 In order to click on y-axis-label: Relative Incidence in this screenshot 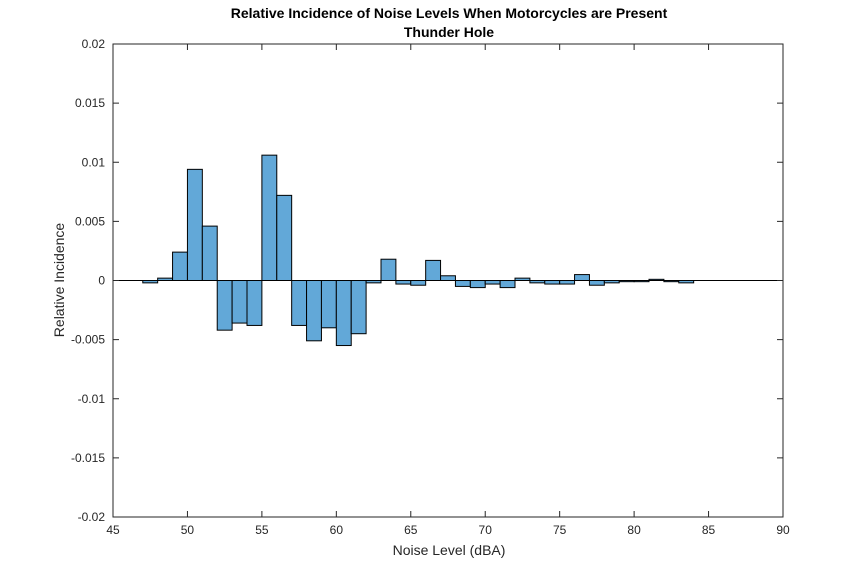, I will do `click(59, 280)`.